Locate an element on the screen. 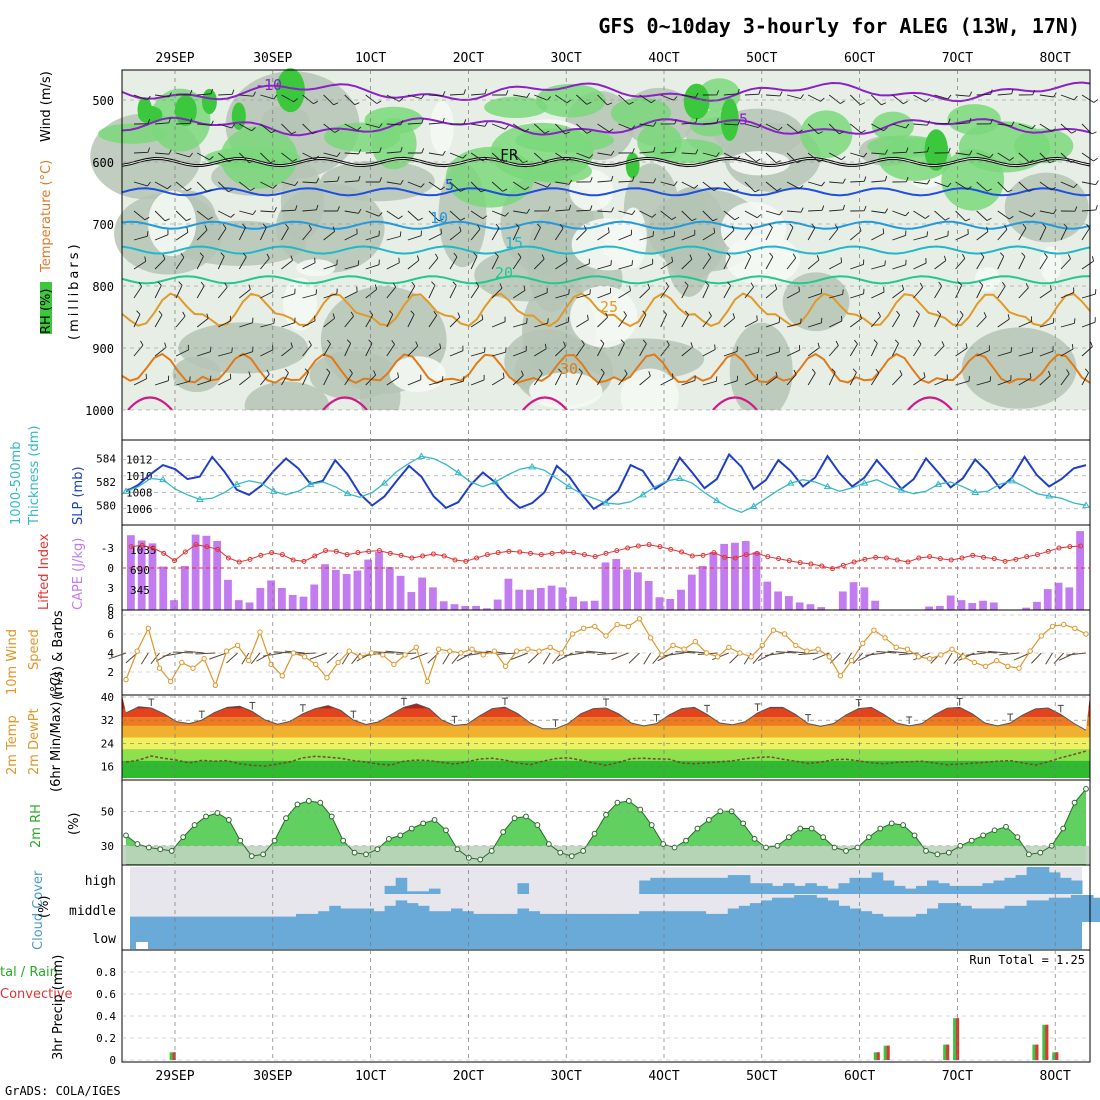 Image resolution: width=1100 pixels, height=1100 pixels. pressure-tick-label: 500 is located at coordinates (103, 101).